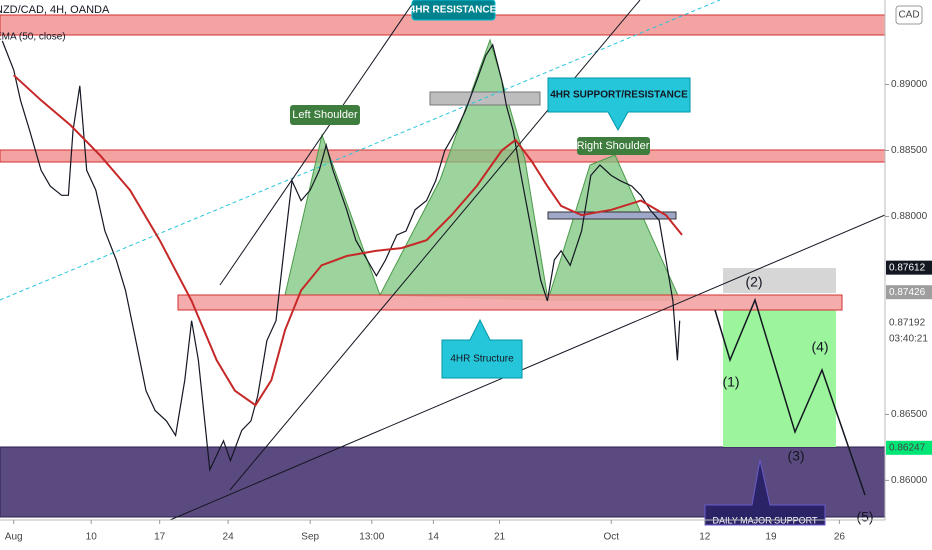  Describe the element at coordinates (864, 517) in the screenshot. I see `wave-label: (5)` at that location.